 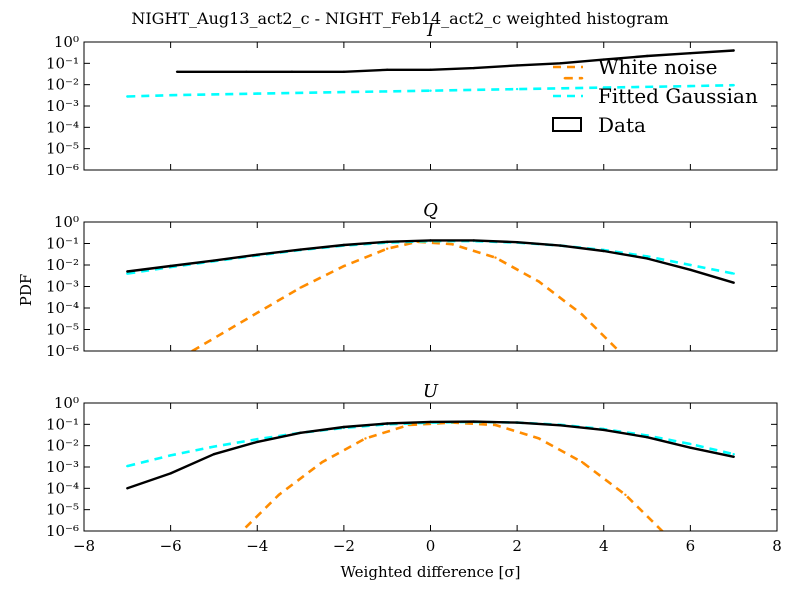 What do you see at coordinates (657, 67) in the screenshot?
I see `legend-label: White noise` at bounding box center [657, 67].